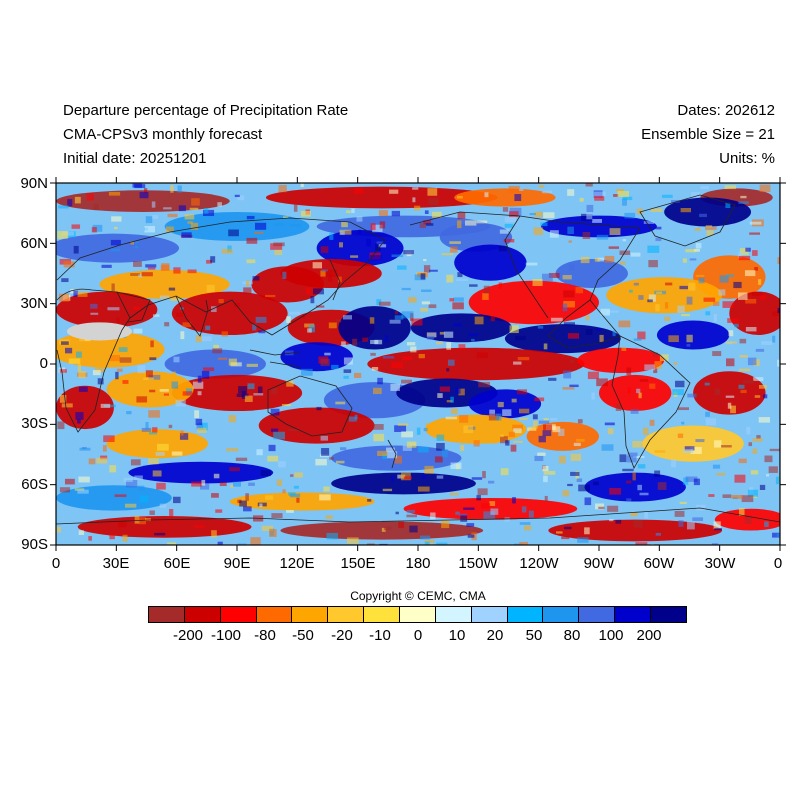 The image size is (800, 800). I want to click on lat-label: 30S, so click(34, 423).